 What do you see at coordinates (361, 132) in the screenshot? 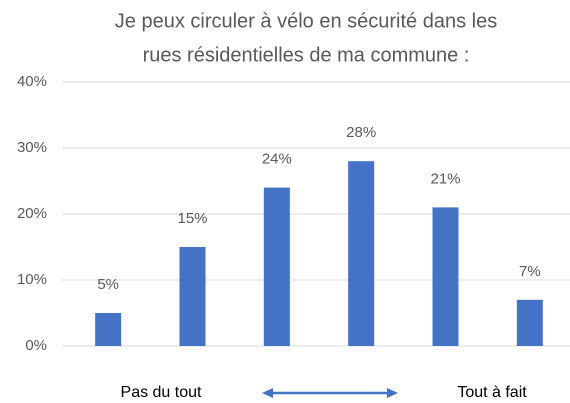
I see `data-label: 28%` at bounding box center [361, 132].